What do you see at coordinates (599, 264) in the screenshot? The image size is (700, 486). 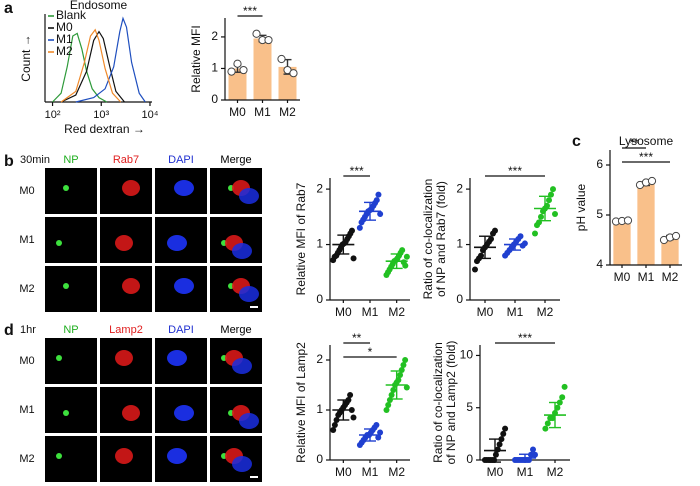 I see `y-tick-label: 4` at bounding box center [599, 264].